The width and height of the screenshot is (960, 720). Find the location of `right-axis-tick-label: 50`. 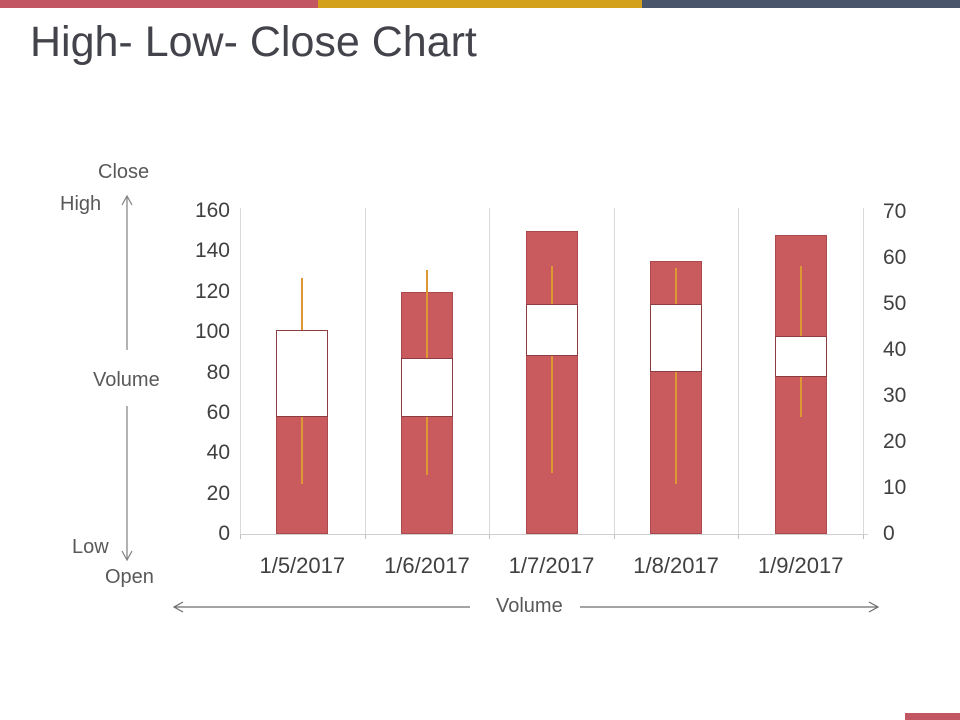

right-axis-tick-label: 50 is located at coordinates (895, 303).